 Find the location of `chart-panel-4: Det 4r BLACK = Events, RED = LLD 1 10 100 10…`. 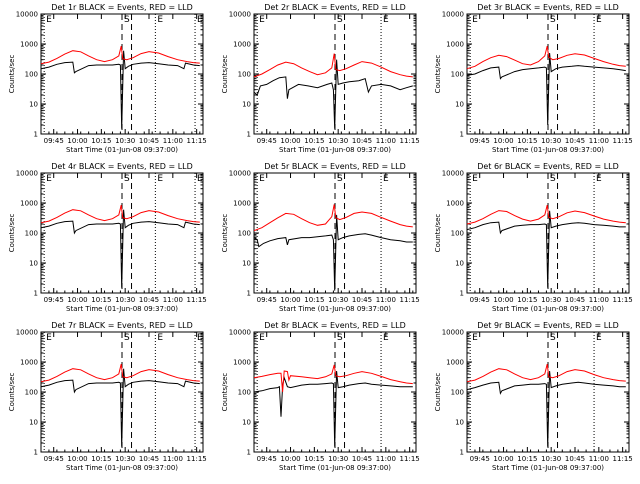

chart-panel-4: Det 4r BLACK = Events, RED = LLD 1 10 100 10… is located at coordinates (107, 237).